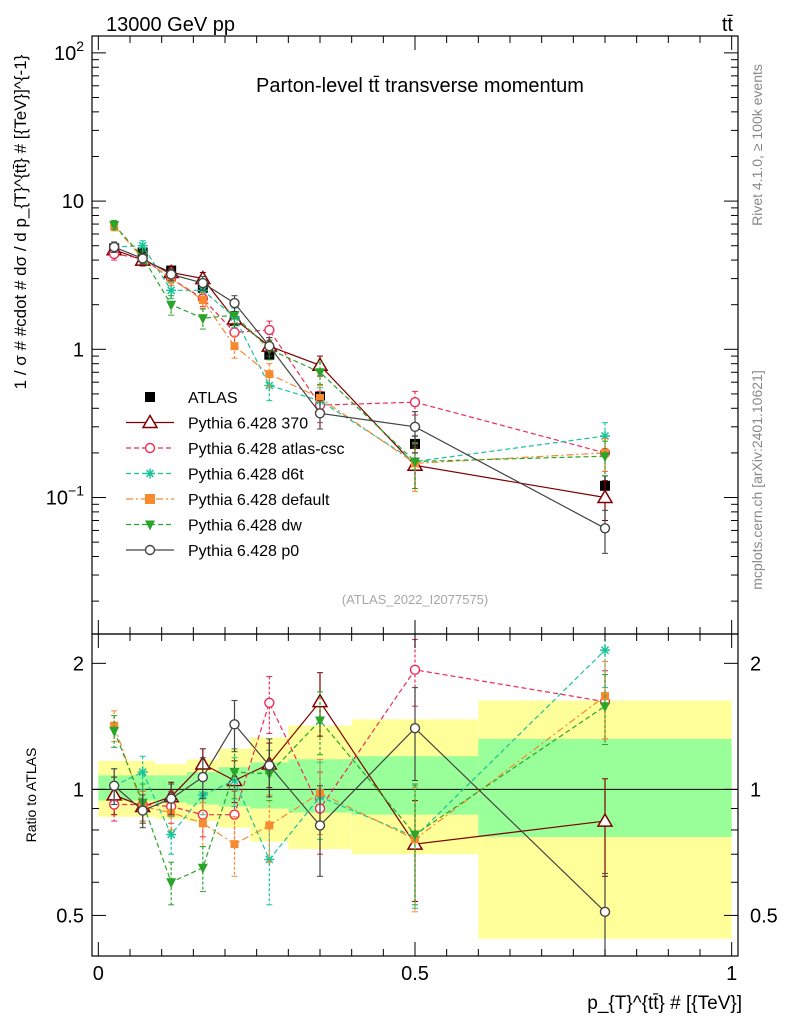 The width and height of the screenshot is (786, 1024). What do you see at coordinates (65, 496) in the screenshot?
I see `y-tick-label: 10⁻¹` at bounding box center [65, 496].